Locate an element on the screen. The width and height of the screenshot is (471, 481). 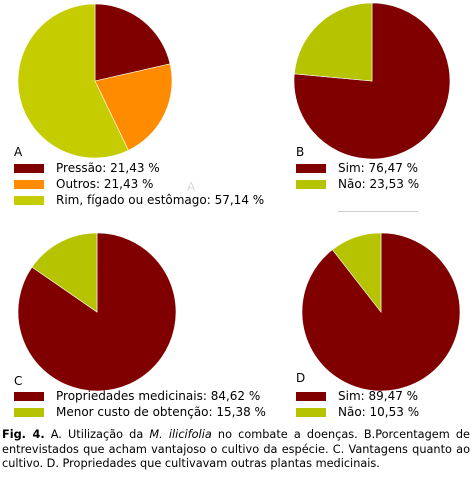
legend-item: Rim, fígado ou estômago: 57,14 % is located at coordinates (139, 200).